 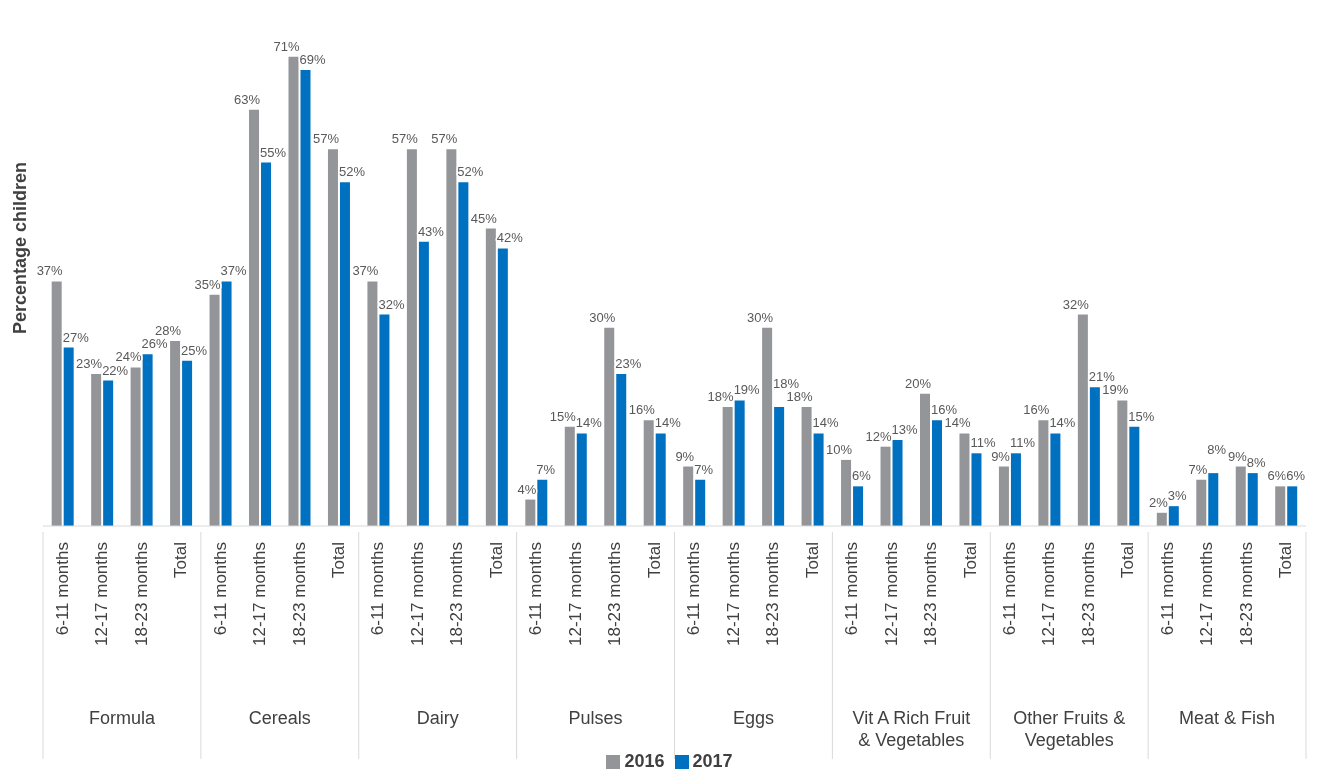 I want to click on data-label: 10%, so click(x=839, y=449).